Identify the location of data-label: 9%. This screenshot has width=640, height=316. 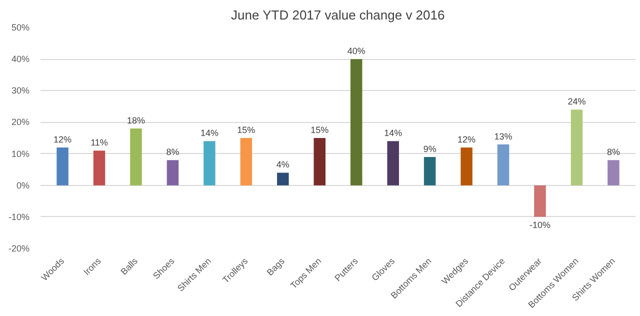
(429, 149).